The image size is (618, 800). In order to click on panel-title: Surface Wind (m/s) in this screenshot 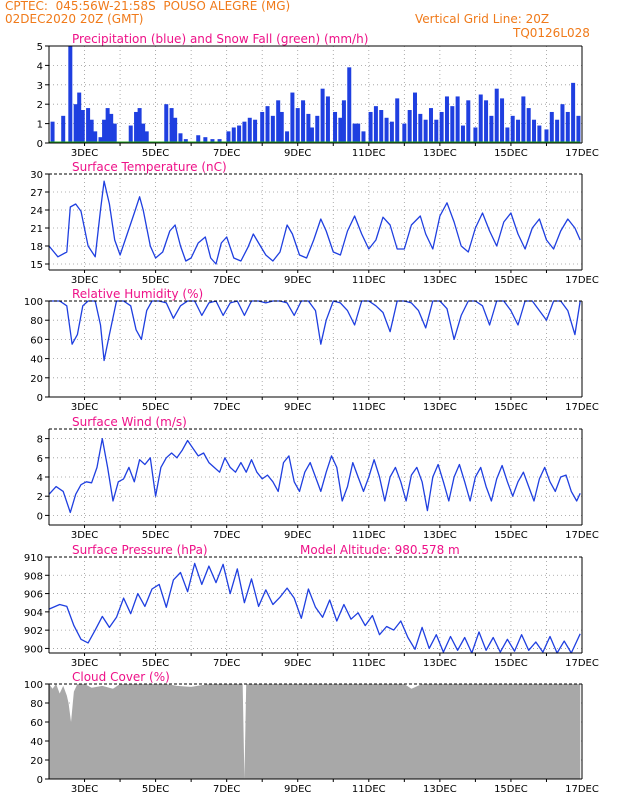, I will do `click(129, 422)`.